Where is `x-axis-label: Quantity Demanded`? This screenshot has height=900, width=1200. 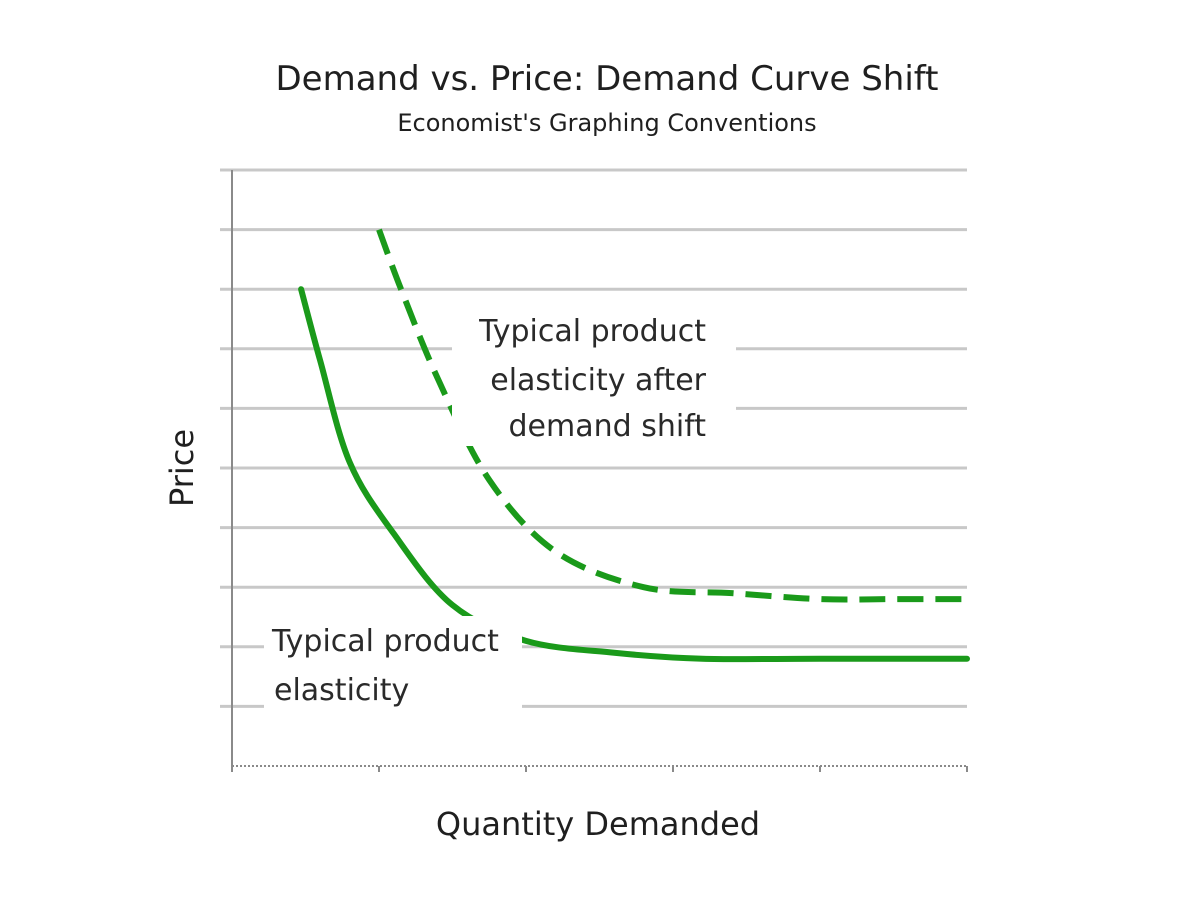
x-axis-label: Quantity Demanded is located at coordinates (598, 824).